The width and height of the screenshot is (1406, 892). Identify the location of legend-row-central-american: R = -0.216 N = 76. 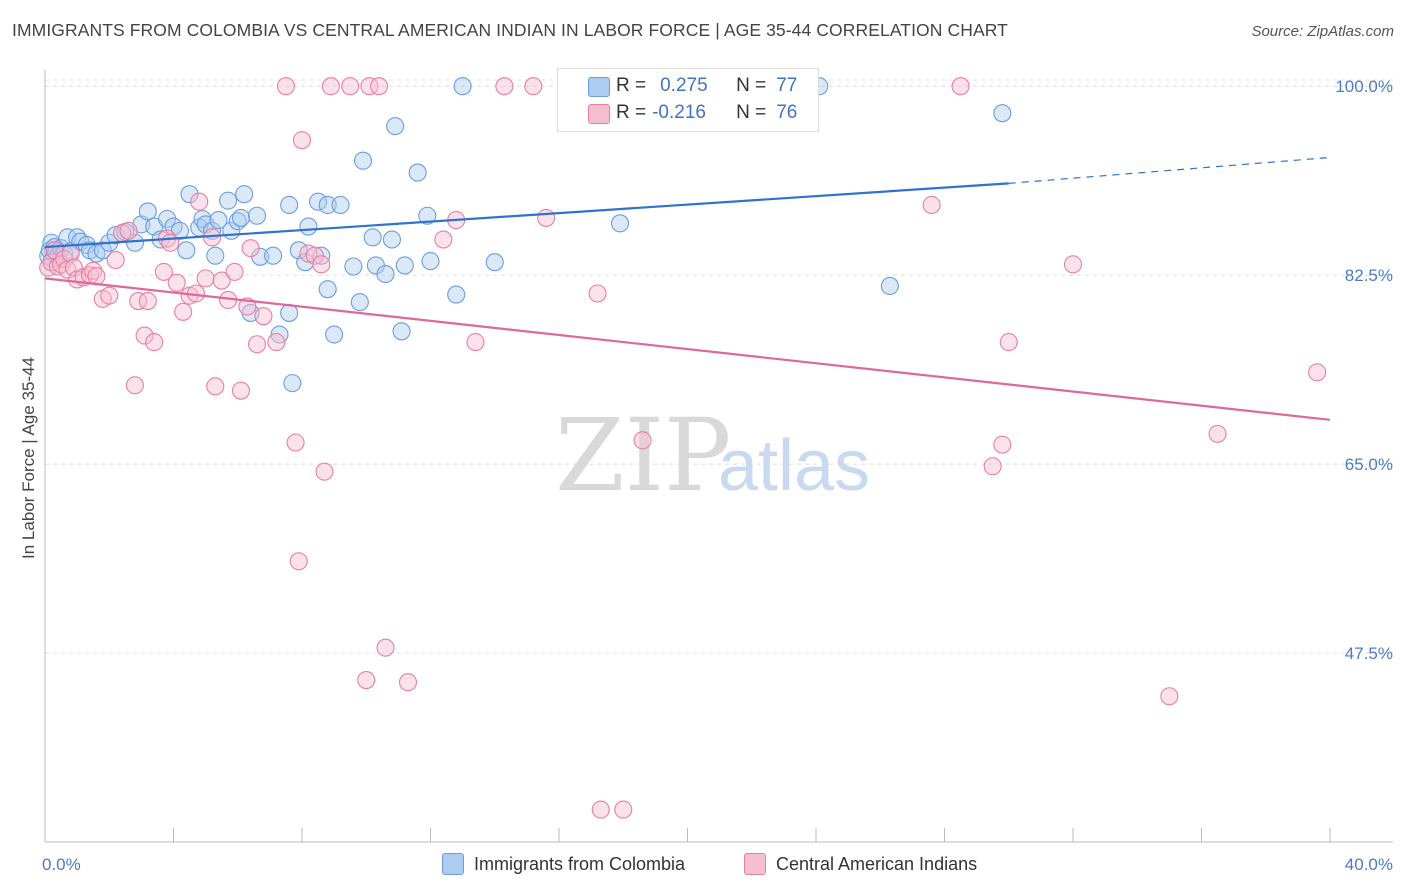
(693, 113).